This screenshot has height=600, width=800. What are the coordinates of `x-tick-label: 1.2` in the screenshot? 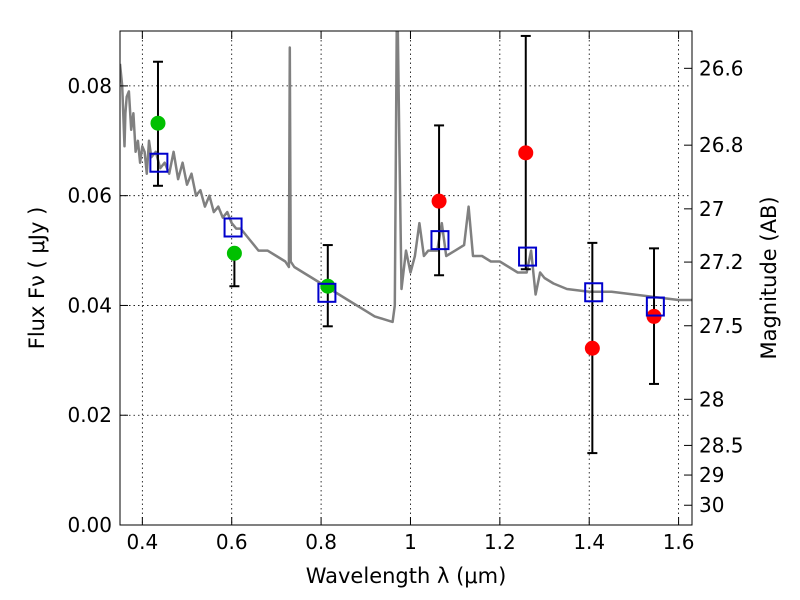 It's located at (500, 542).